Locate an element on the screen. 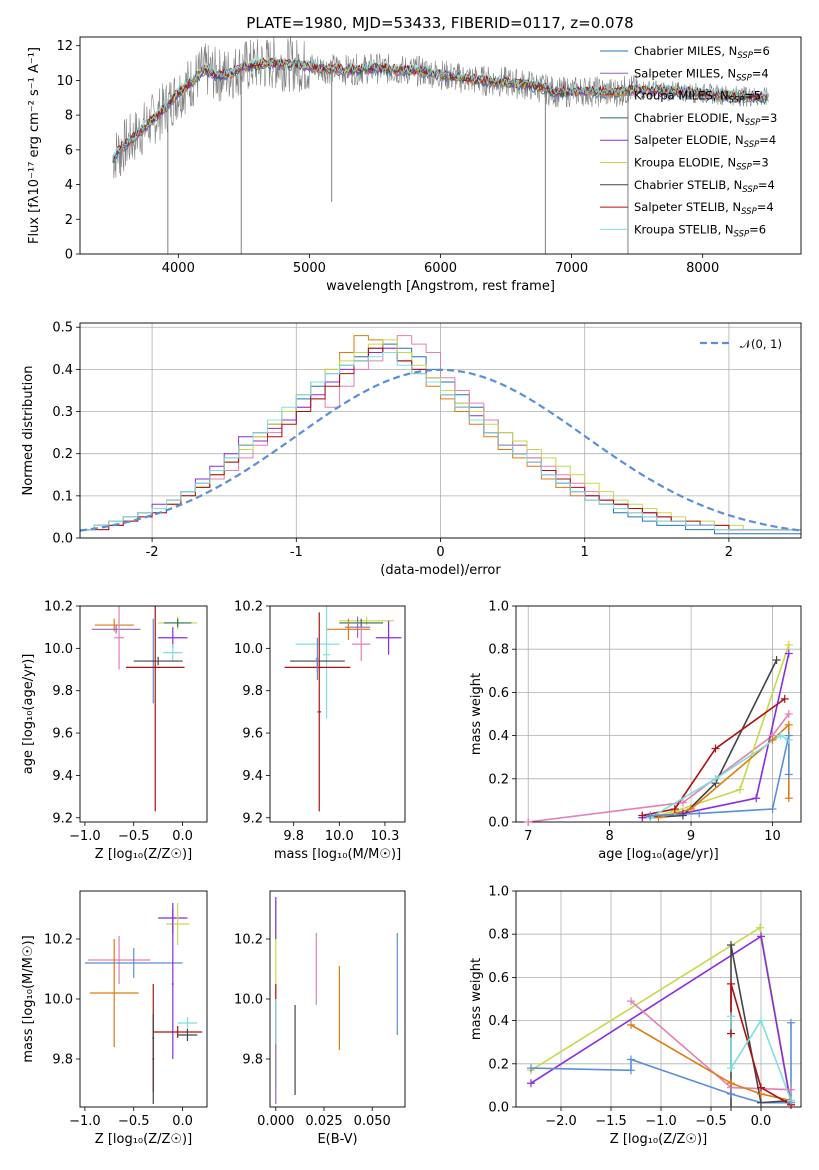 This screenshot has height=1170, width=819. x-axis-label: E(B-V) is located at coordinates (337, 1139).